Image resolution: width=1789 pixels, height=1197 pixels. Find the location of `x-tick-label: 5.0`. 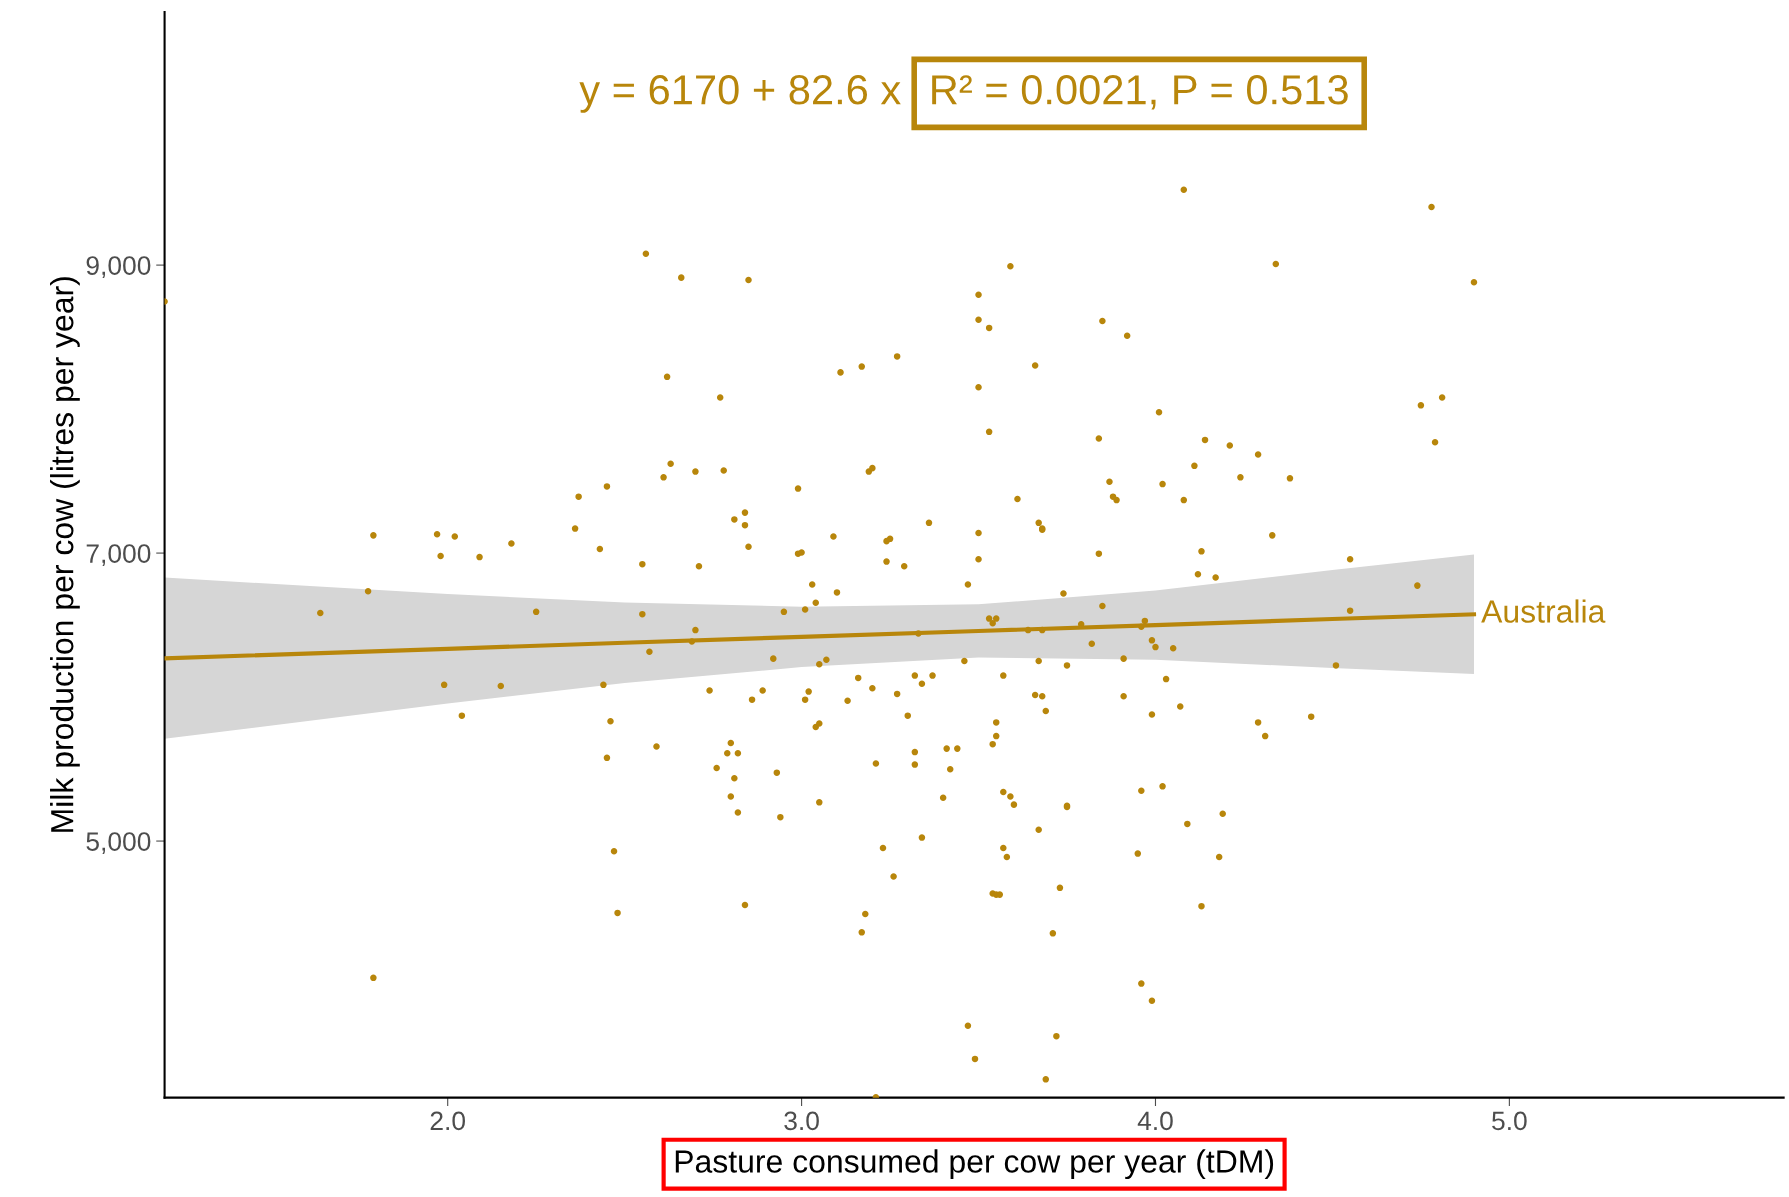

x-tick-label: 5.0 is located at coordinates (1509, 1121).